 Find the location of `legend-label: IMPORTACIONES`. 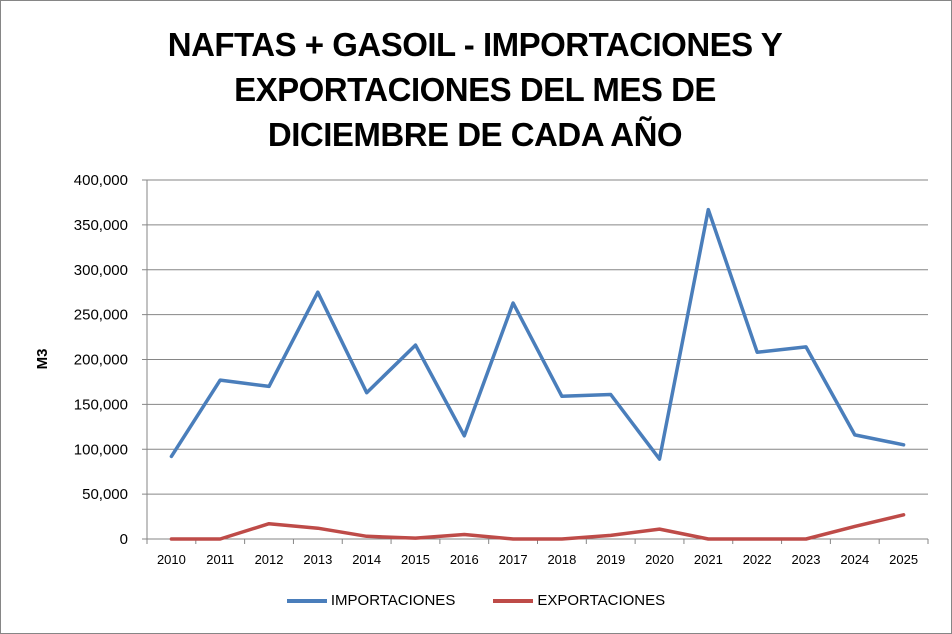

legend-label: IMPORTACIONES is located at coordinates (393, 600).